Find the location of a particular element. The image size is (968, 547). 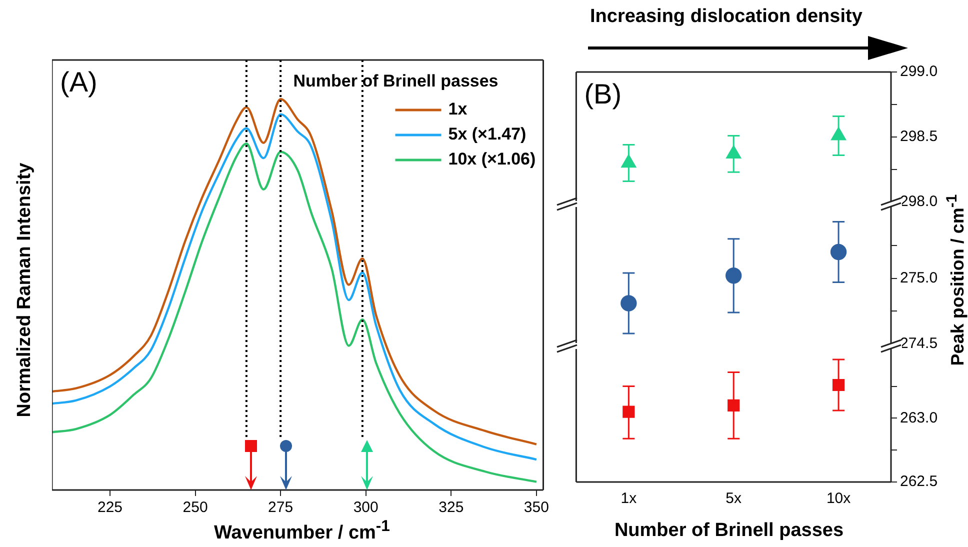

x-tick-label: 350 is located at coordinates (536, 507).